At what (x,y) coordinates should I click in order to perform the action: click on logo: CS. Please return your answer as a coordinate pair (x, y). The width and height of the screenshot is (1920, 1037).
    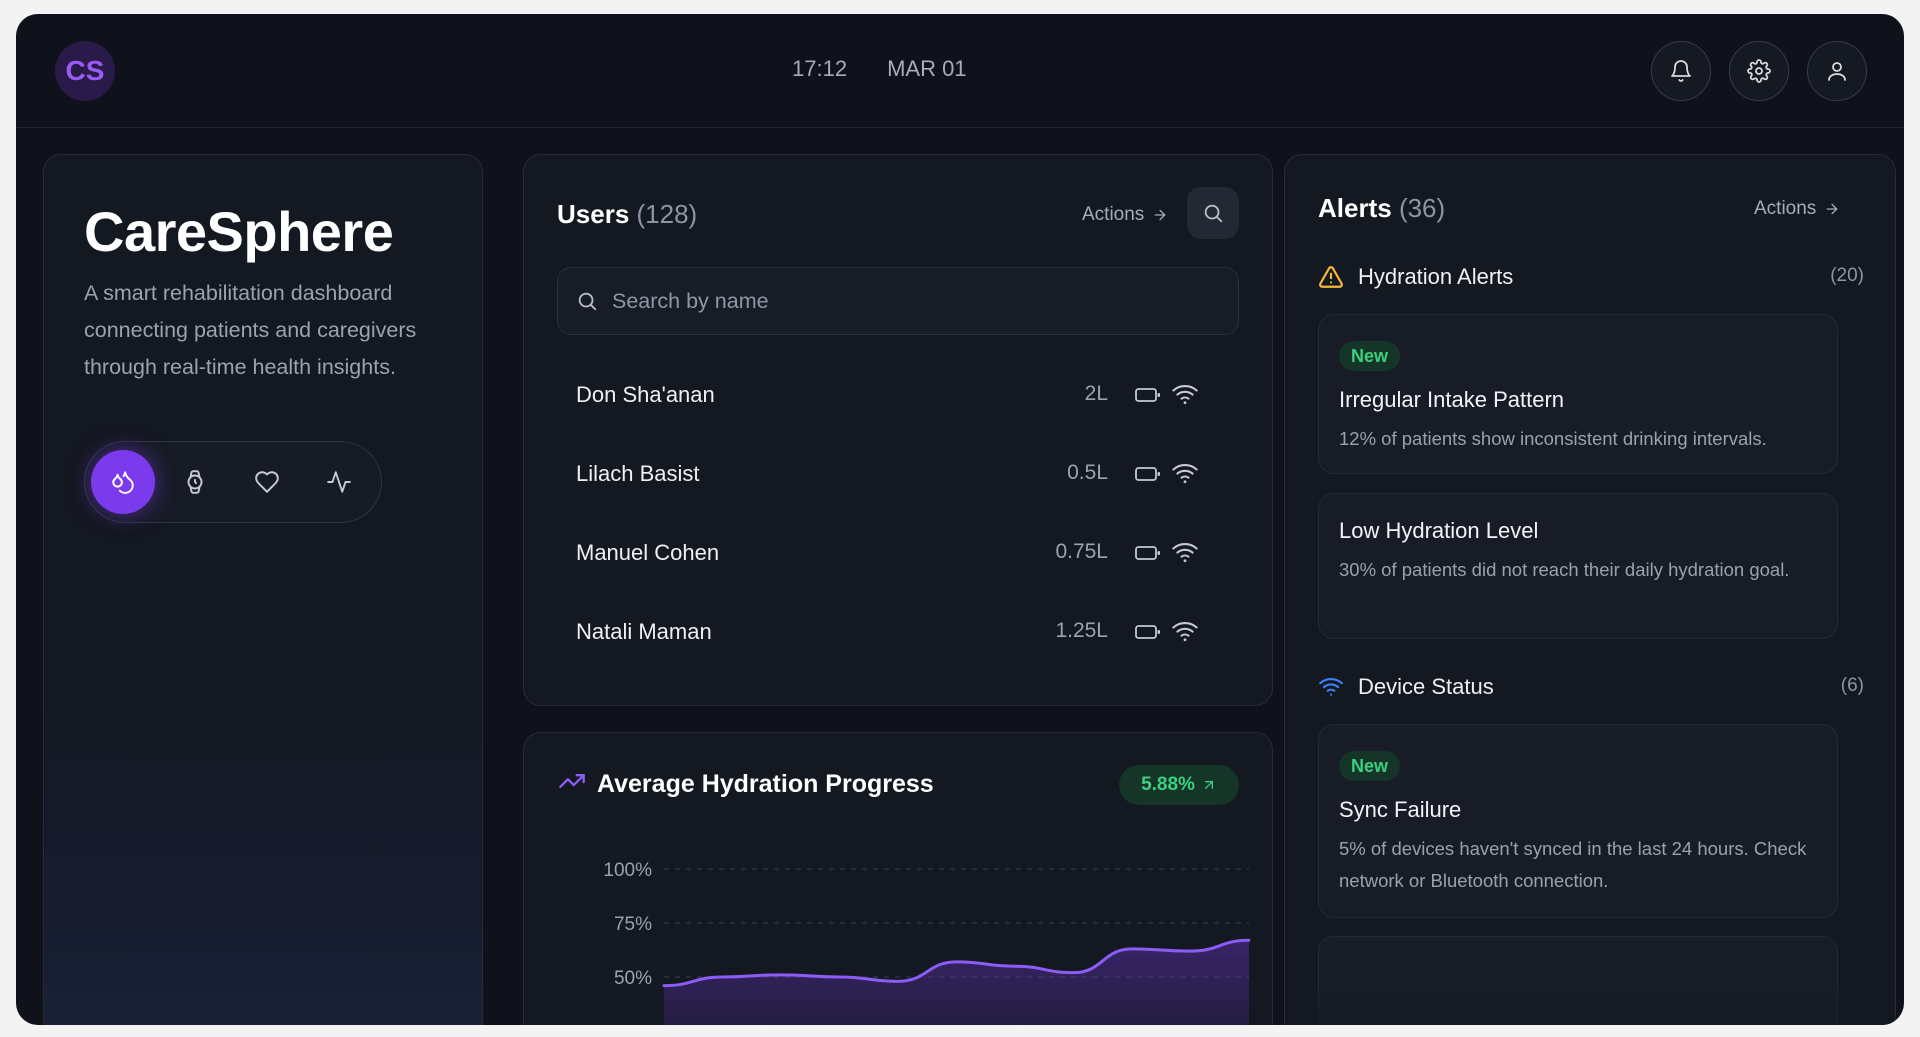
    Looking at the image, I should click on (85, 71).